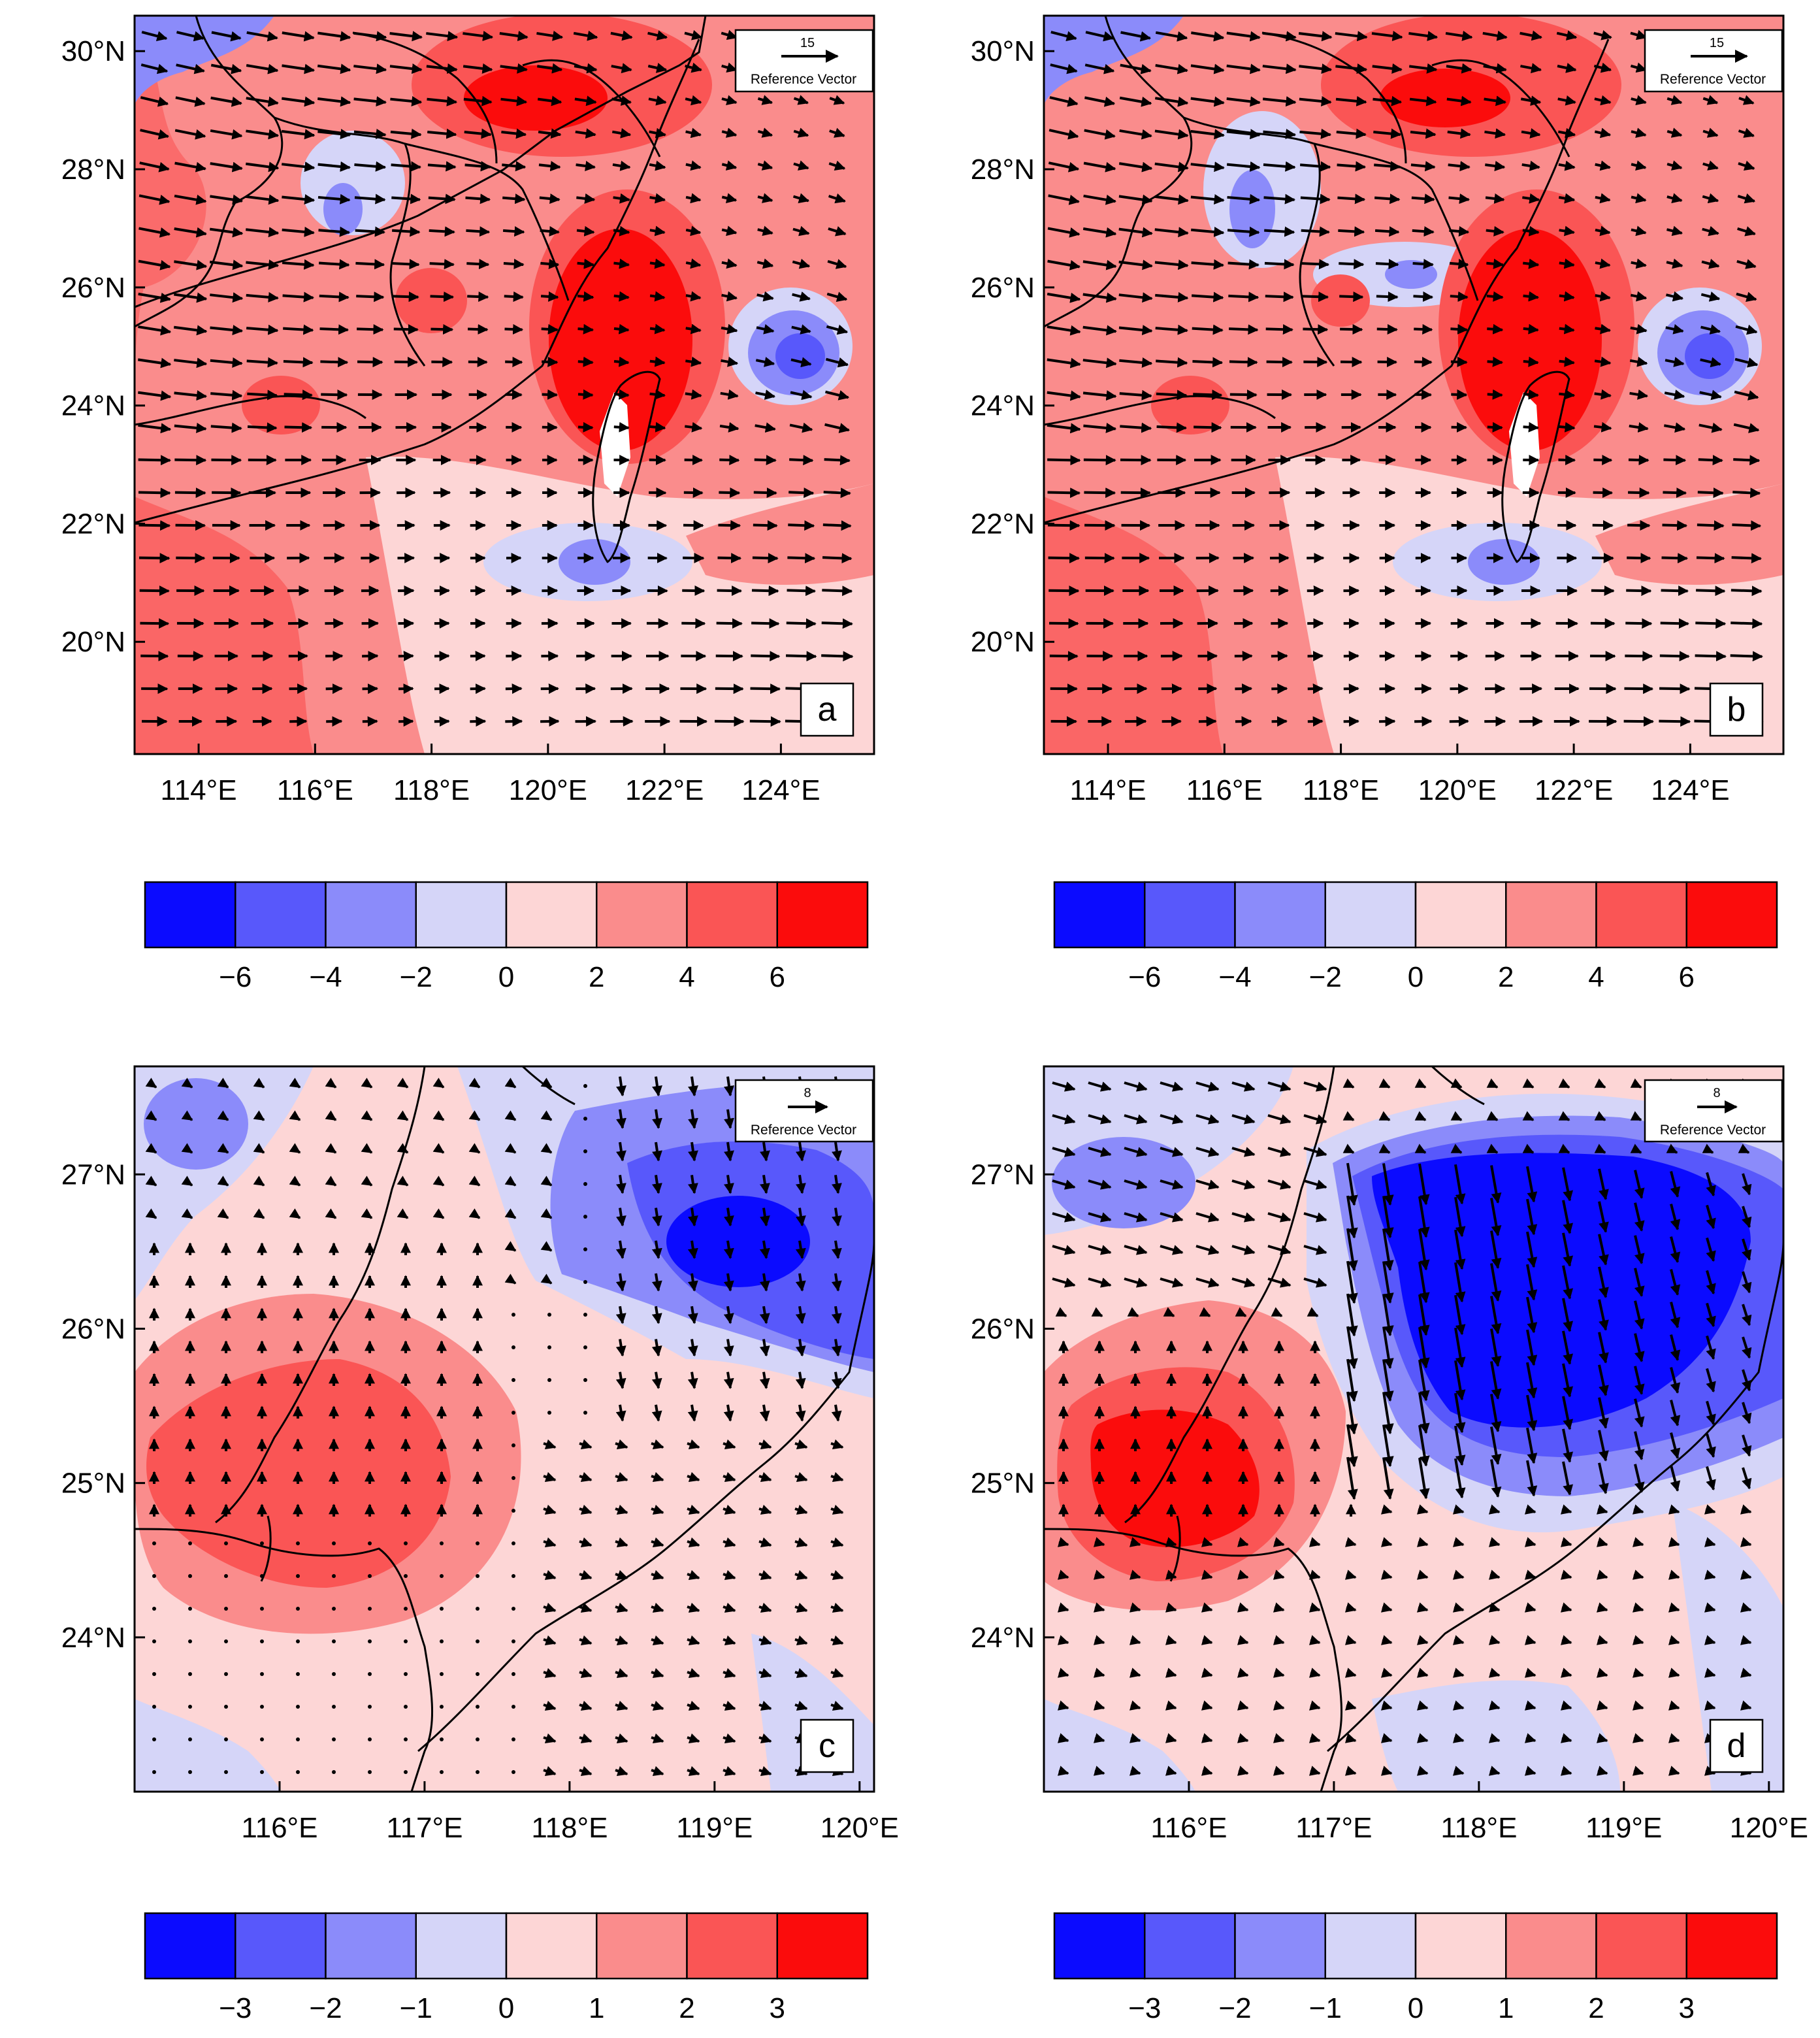 This screenshot has width=1820, height=2038. I want to click on panel-b-lon-label: 116°E, so click(1224, 790).